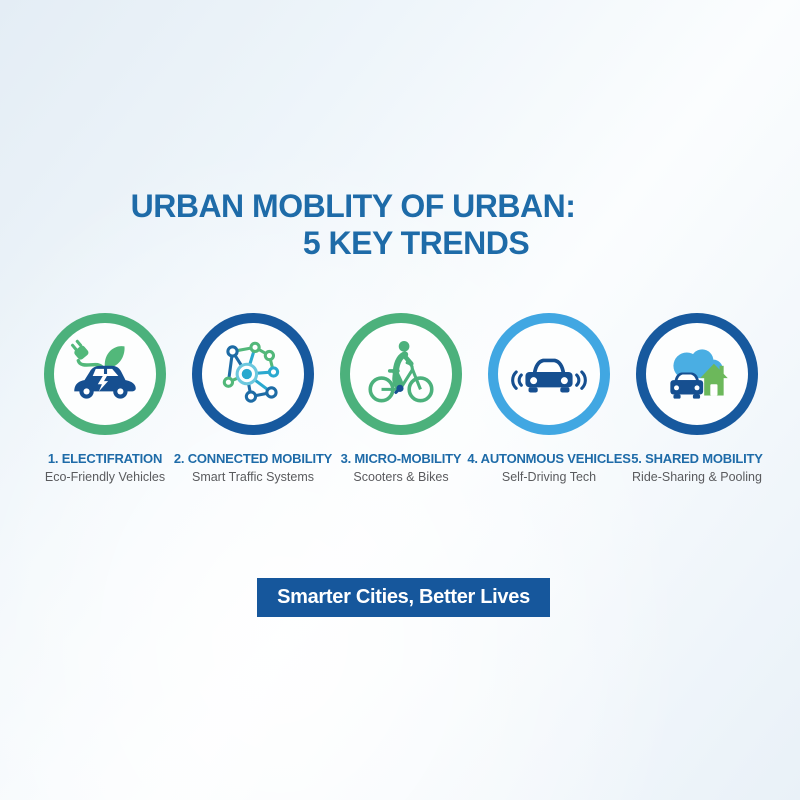  Describe the element at coordinates (549, 458) in the screenshot. I see `trend-label: 4. AUTONMOUS VEHICLES` at that location.